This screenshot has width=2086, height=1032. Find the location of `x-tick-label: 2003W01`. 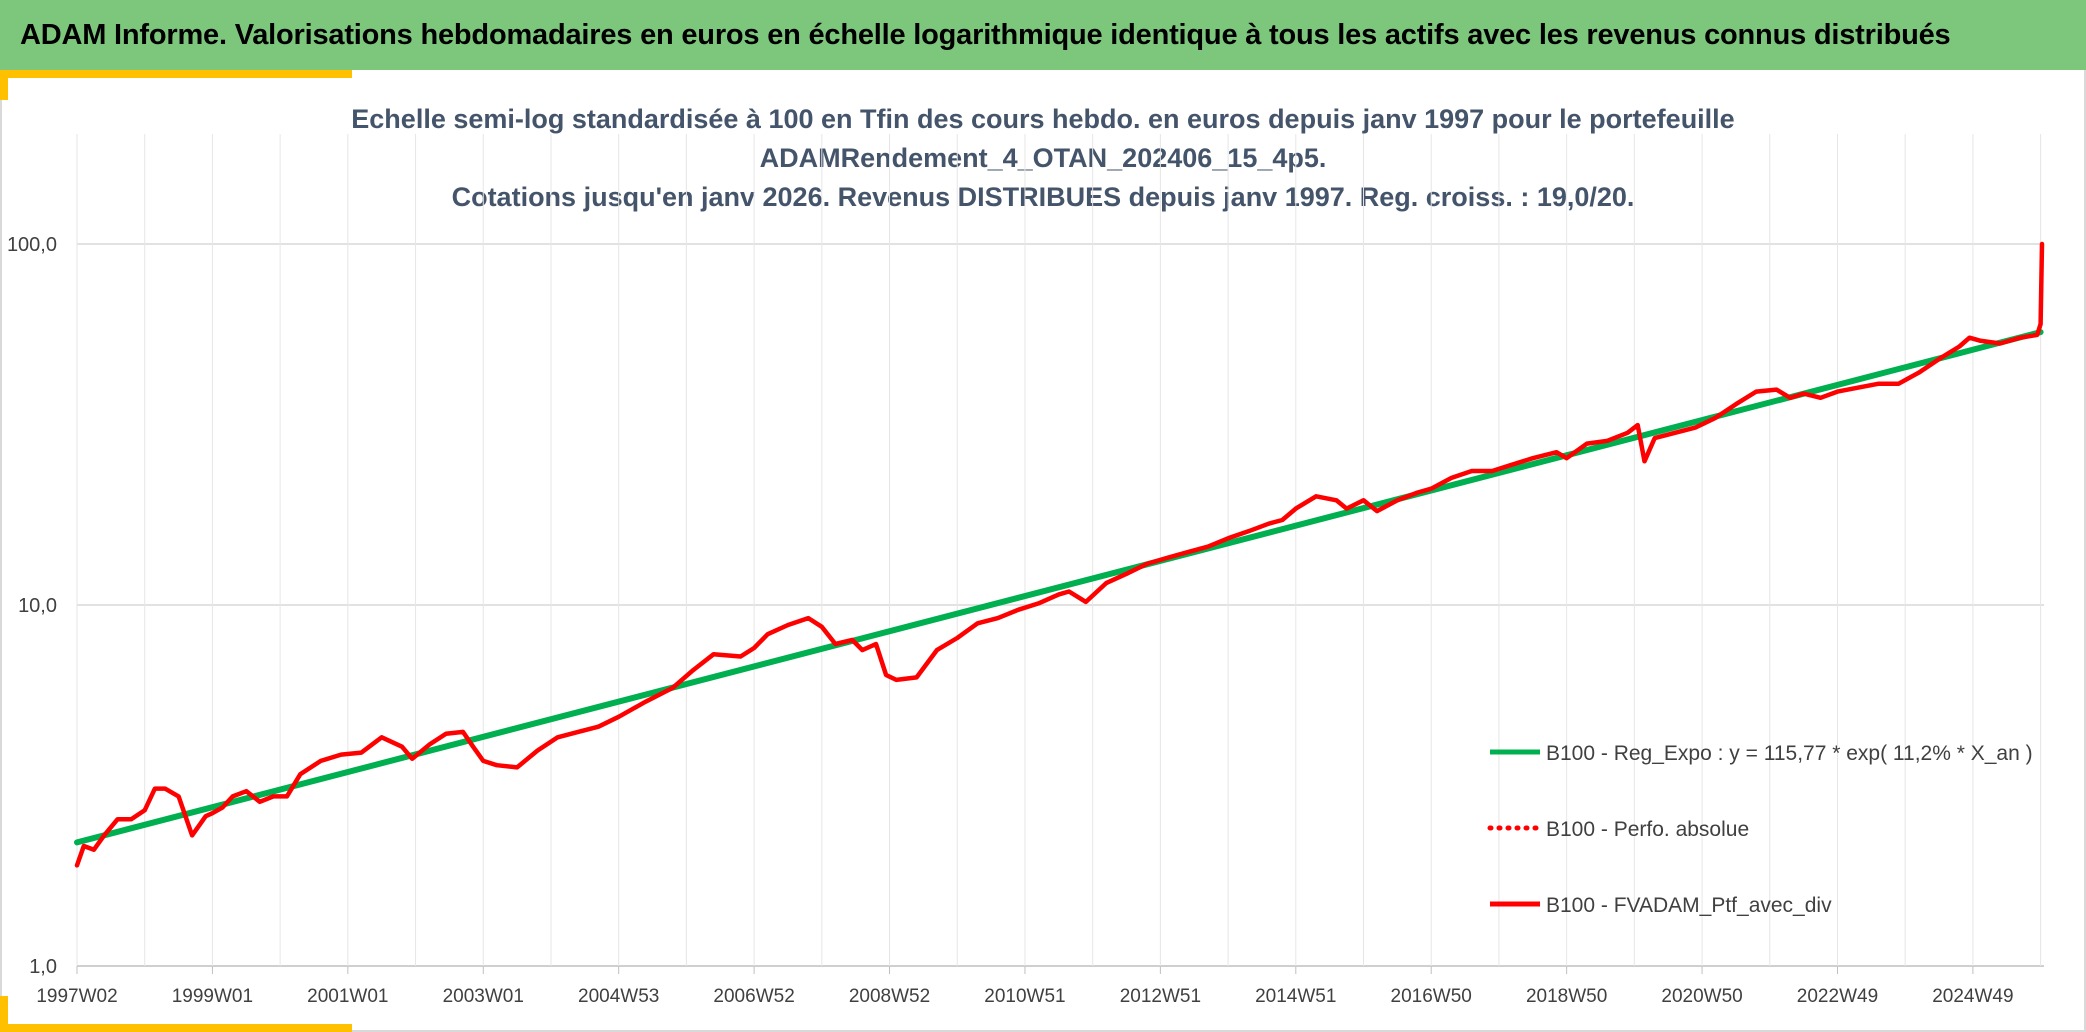

x-tick-label: 2003W01 is located at coordinates (483, 996).